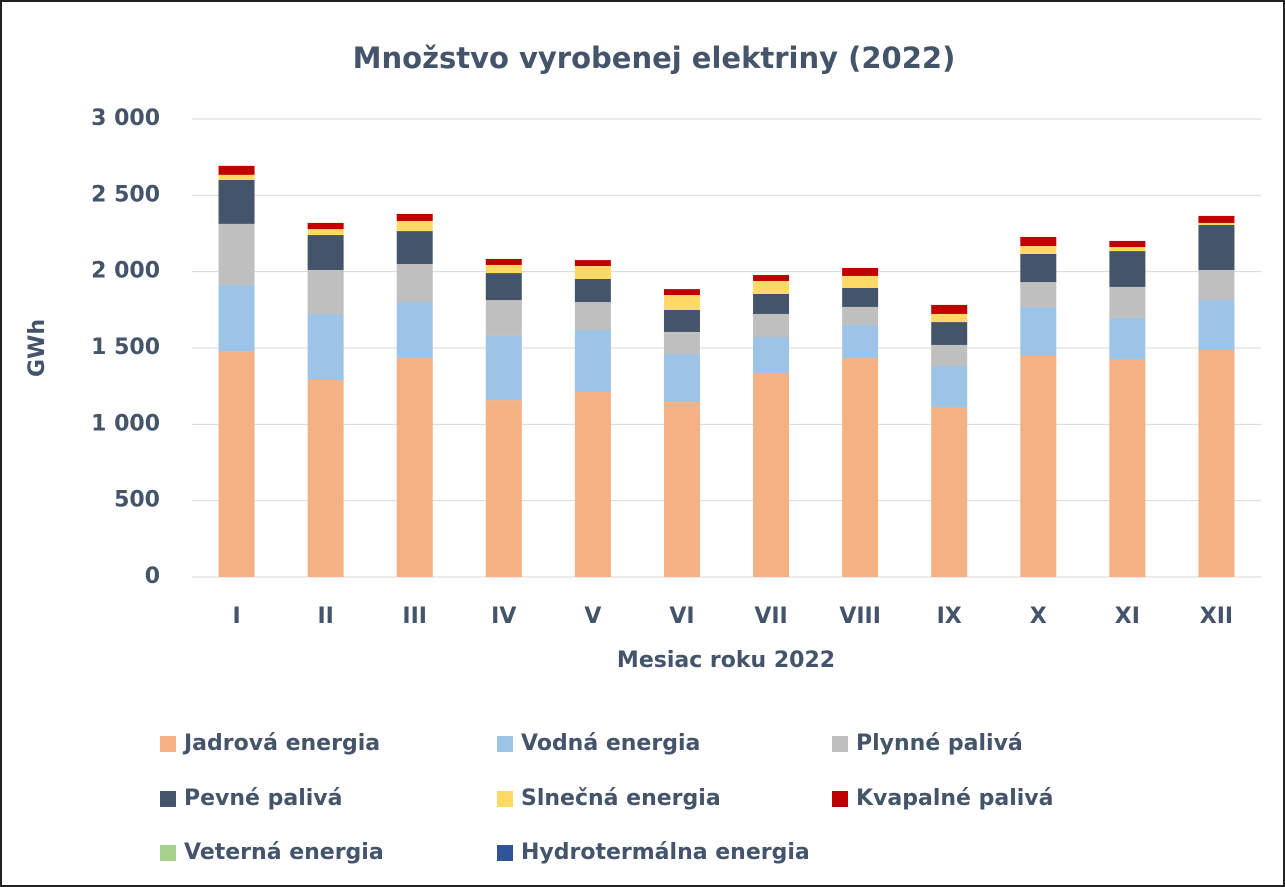 Image resolution: width=1285 pixels, height=887 pixels. I want to click on legend-label: Slnečná energia, so click(621, 798).